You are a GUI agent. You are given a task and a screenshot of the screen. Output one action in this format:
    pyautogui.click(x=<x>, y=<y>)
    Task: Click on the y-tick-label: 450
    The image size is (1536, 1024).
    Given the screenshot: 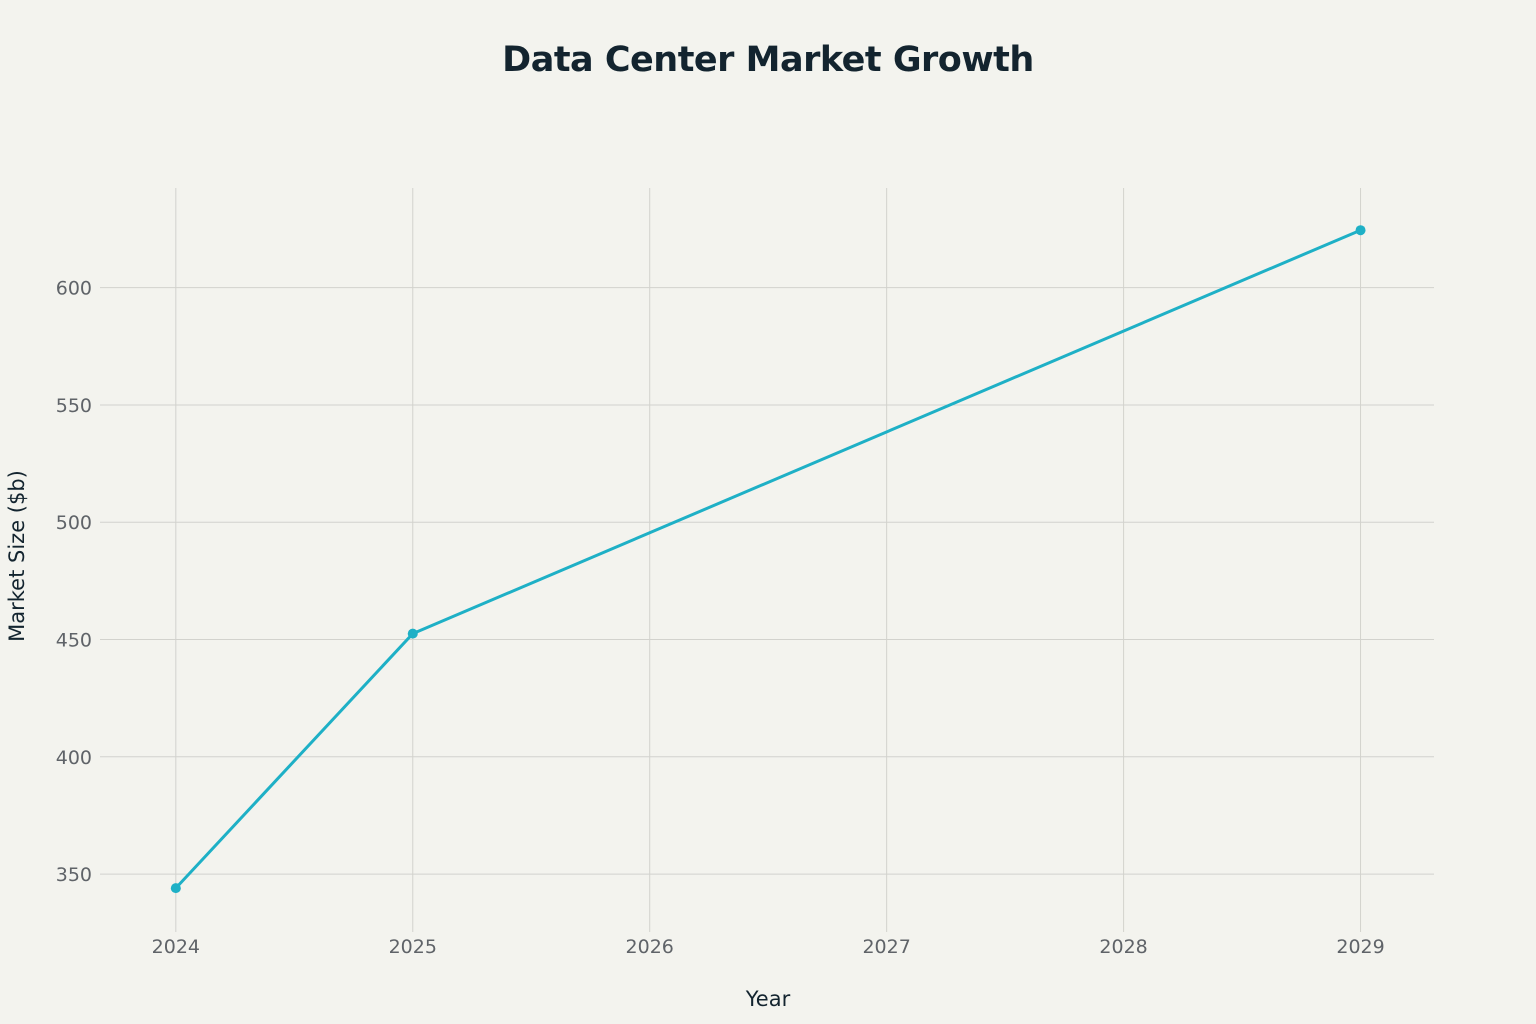 What is the action you would take?
    pyautogui.click(x=74, y=641)
    